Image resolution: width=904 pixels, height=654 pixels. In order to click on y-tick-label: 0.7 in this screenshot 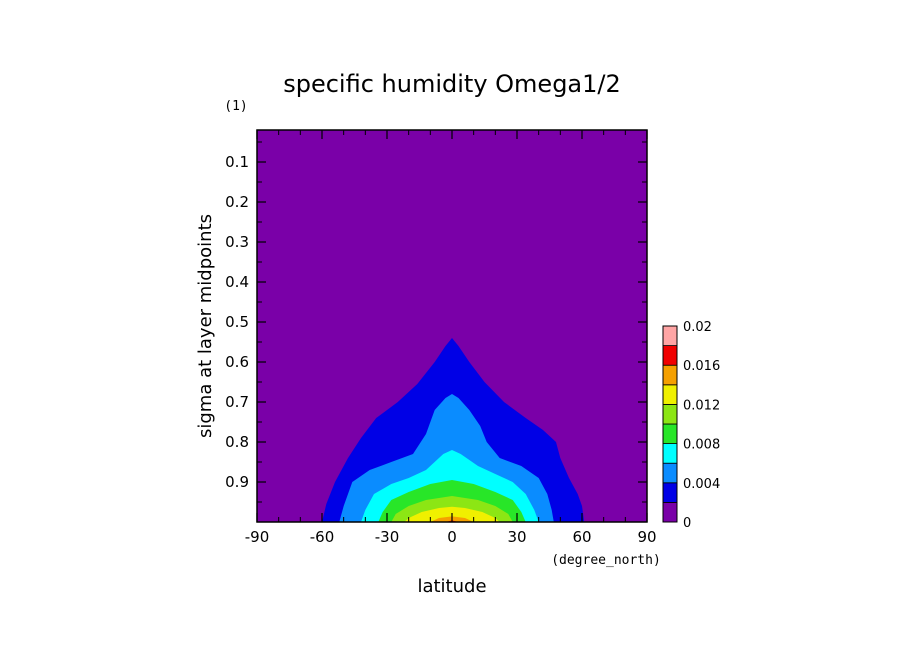, I will do `click(237, 402)`.